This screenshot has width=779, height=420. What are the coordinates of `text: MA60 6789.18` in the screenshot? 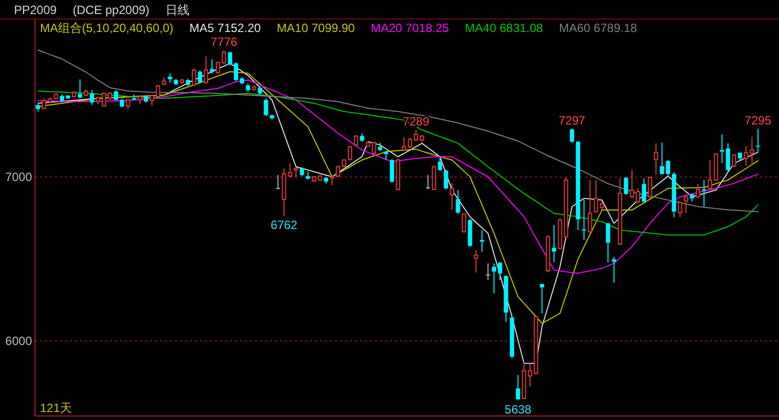 It's located at (598, 28).